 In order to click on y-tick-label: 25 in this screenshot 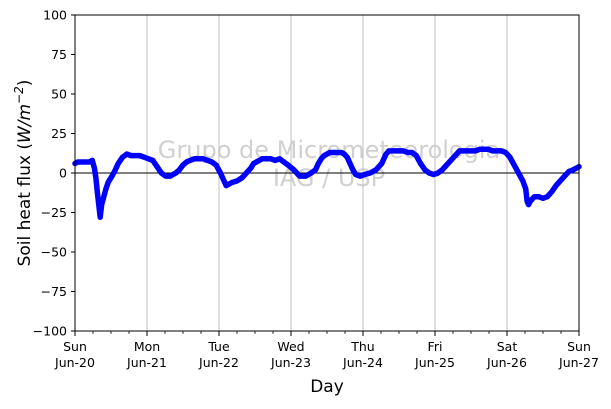, I will do `click(59, 133)`.